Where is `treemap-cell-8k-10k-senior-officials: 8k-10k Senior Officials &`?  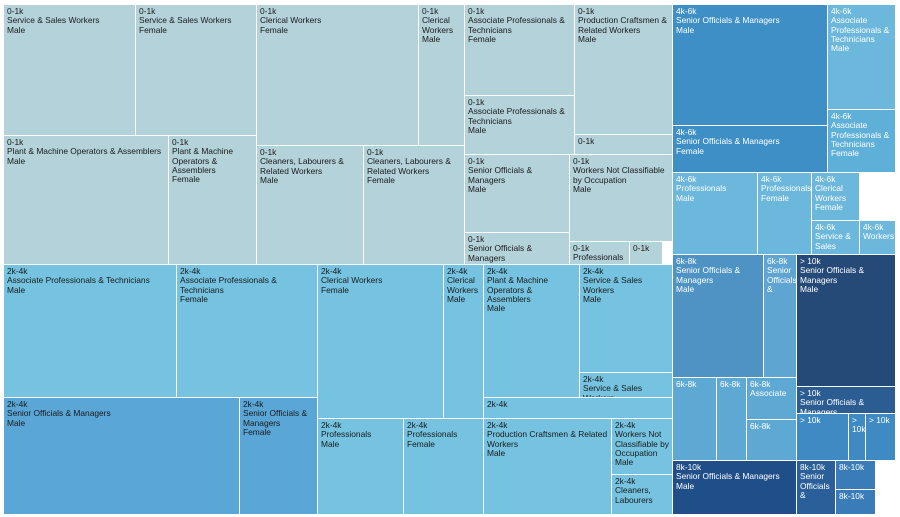 treemap-cell-8k-10k-senior-officials: 8k-10k Senior Officials & is located at coordinates (816, 488).